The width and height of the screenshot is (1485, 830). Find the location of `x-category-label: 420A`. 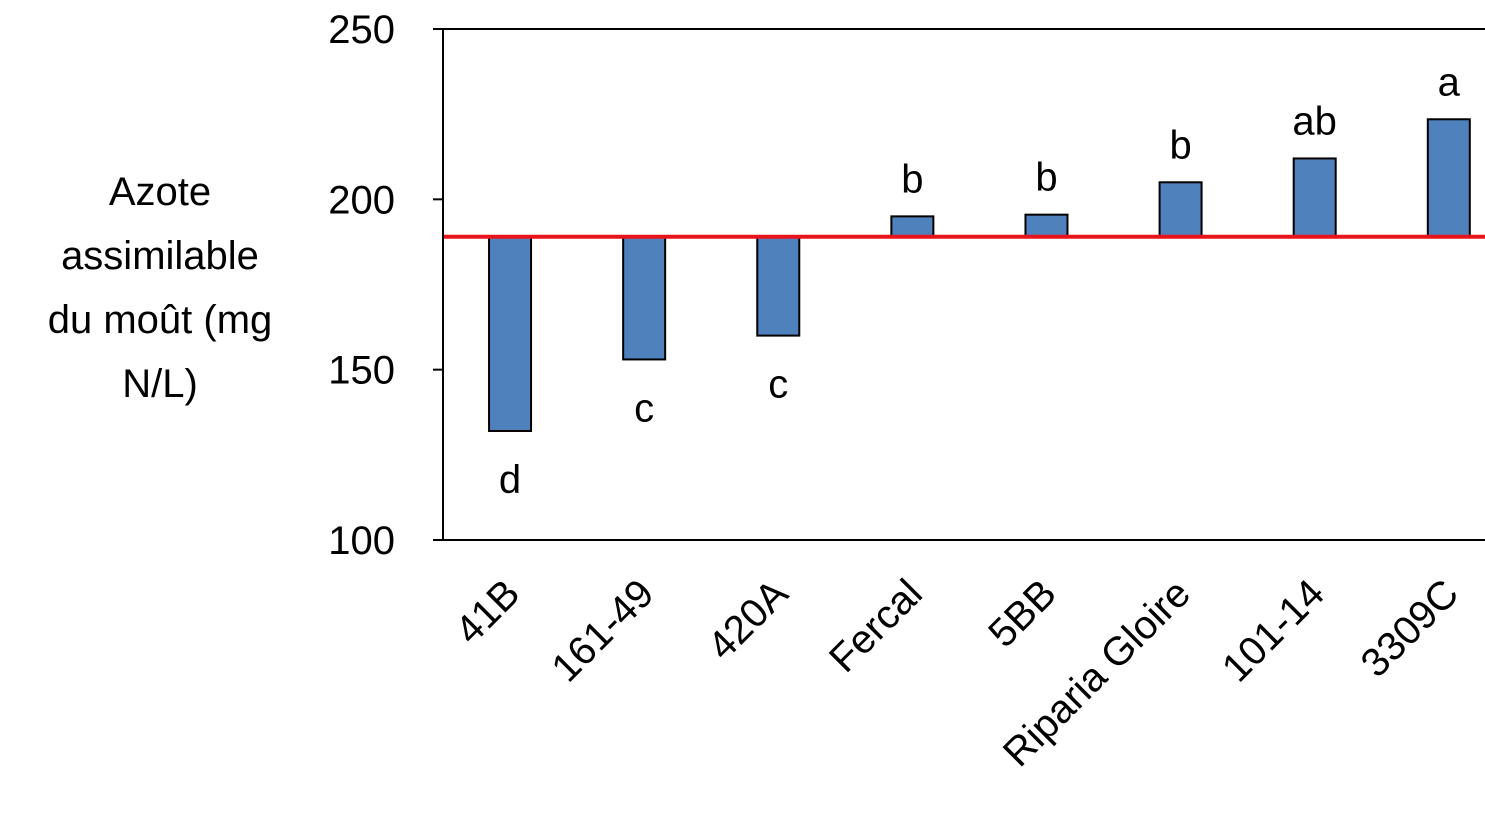

x-category-label: 420A is located at coordinates (747, 619).